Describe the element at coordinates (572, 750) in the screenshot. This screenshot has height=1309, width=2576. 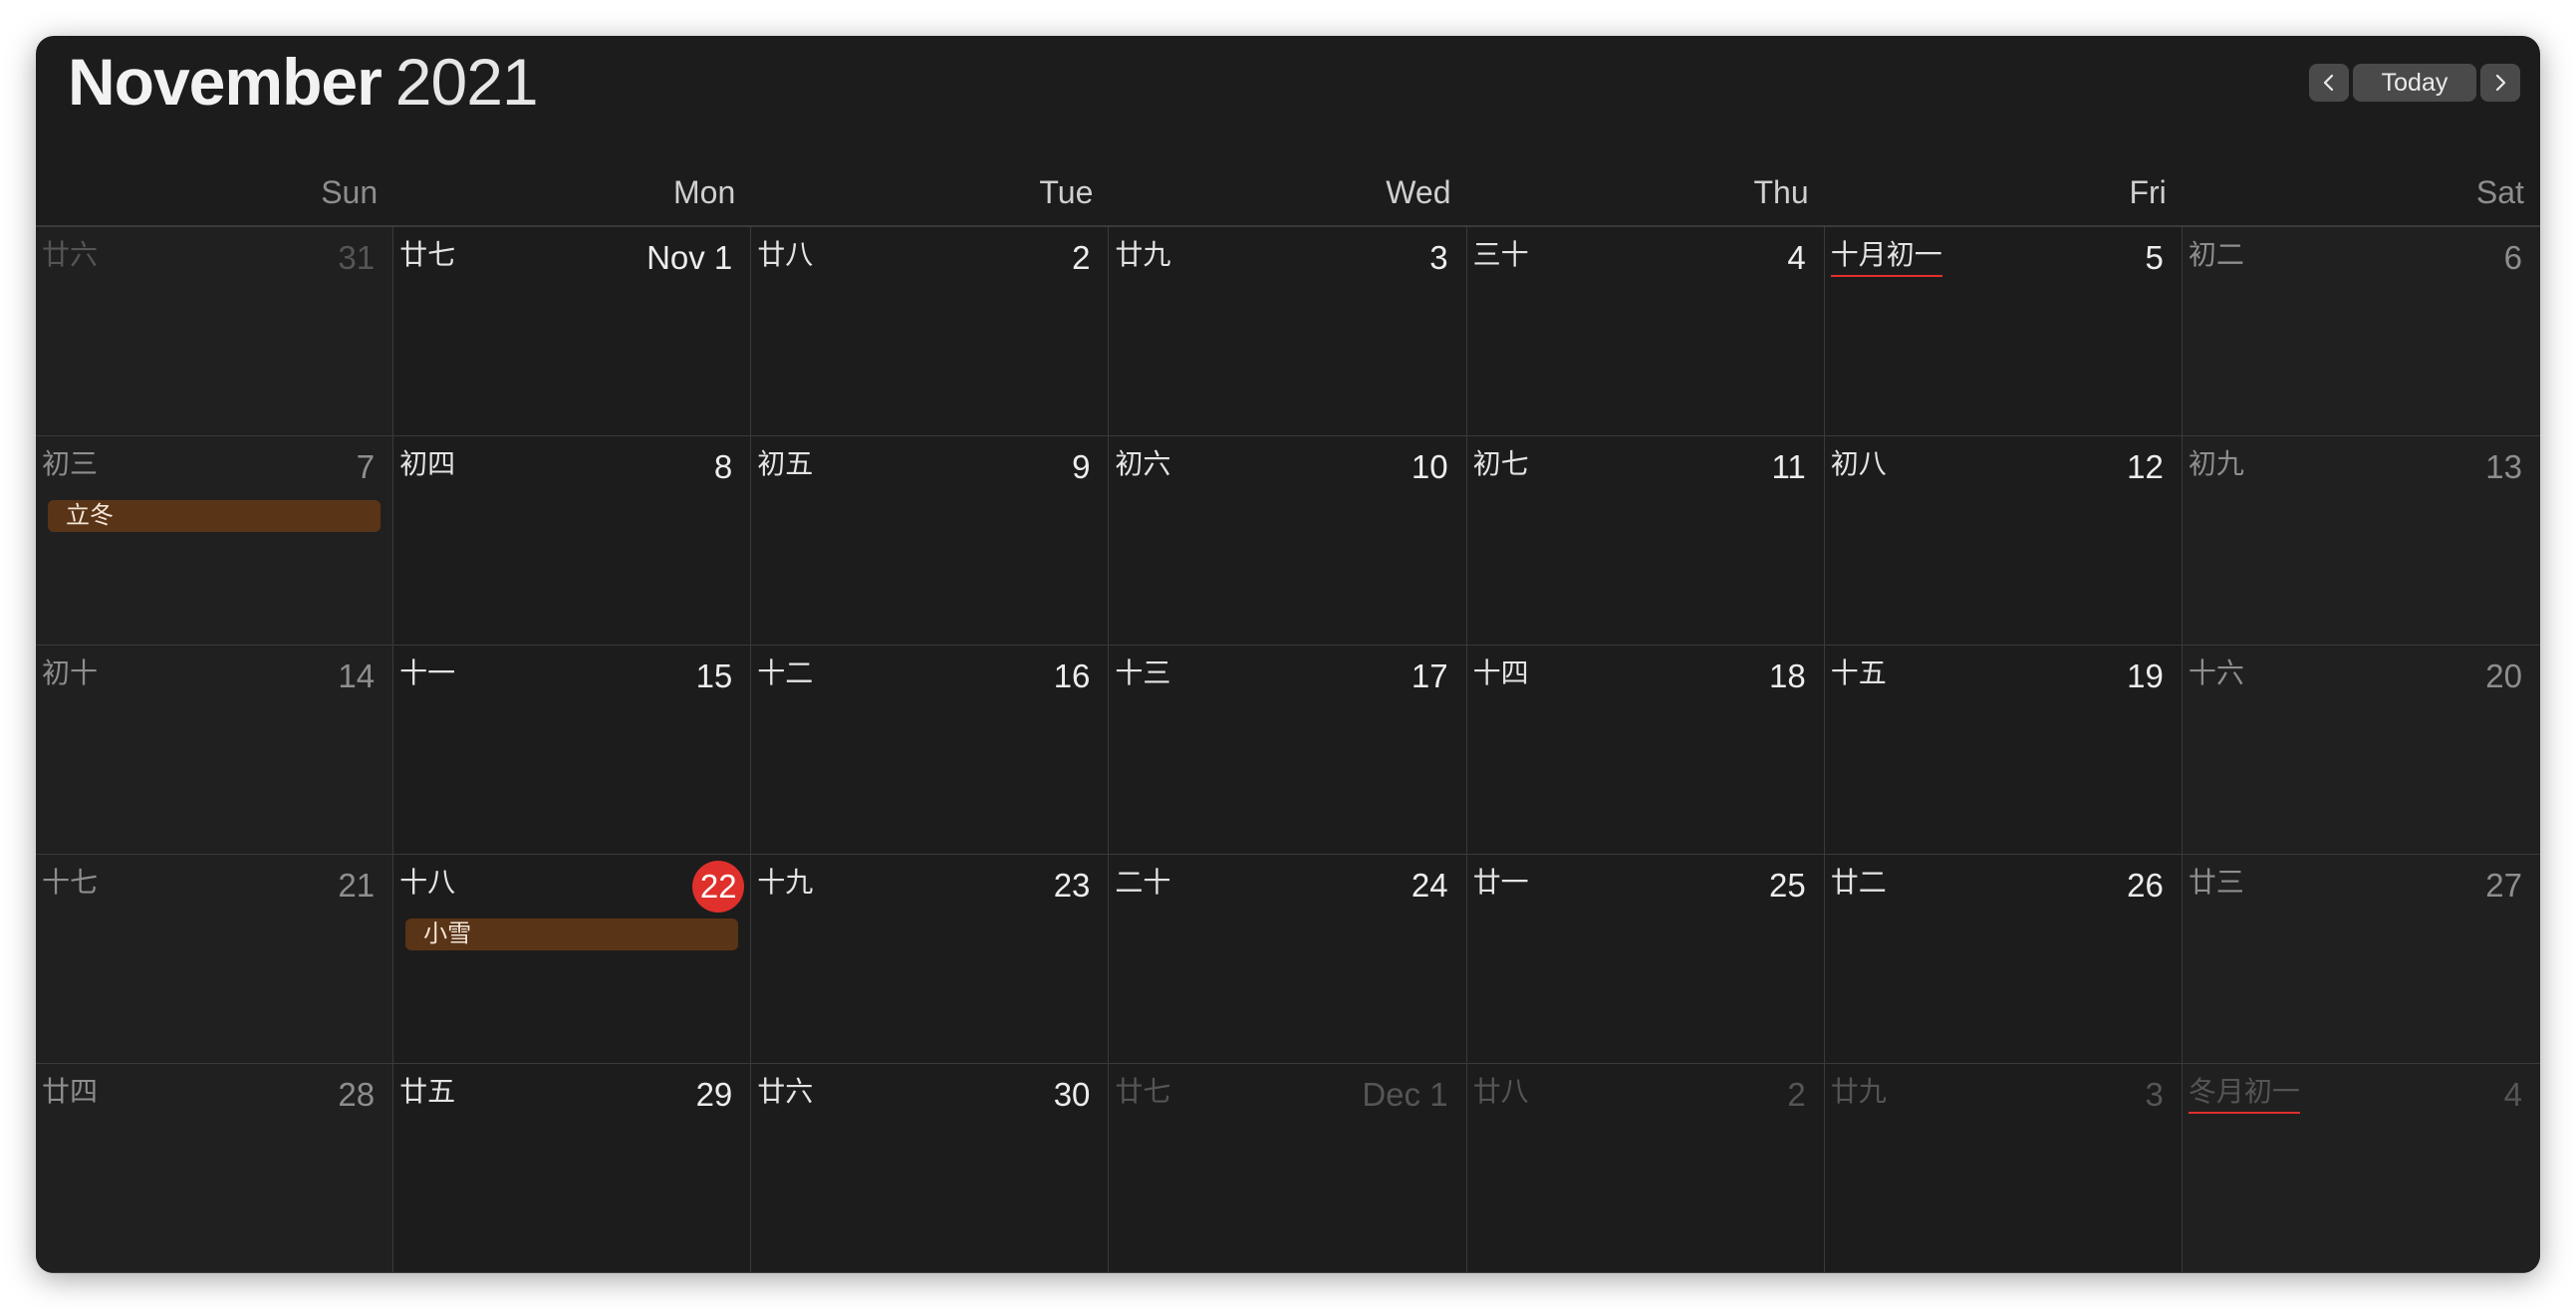
I see `day-cell: 十一 15` at that location.